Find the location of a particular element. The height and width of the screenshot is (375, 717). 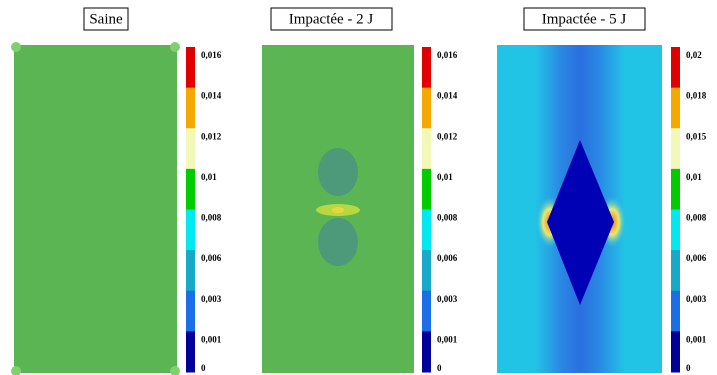

panel-title: Saine is located at coordinates (106, 19).